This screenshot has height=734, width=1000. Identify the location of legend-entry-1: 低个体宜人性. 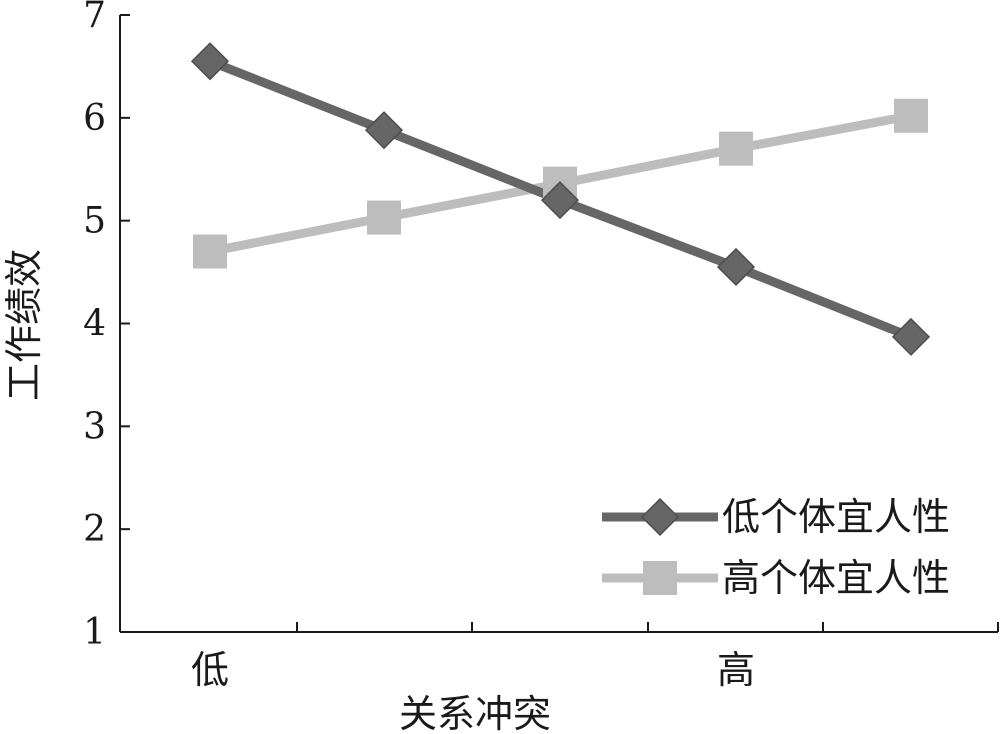
(776, 517).